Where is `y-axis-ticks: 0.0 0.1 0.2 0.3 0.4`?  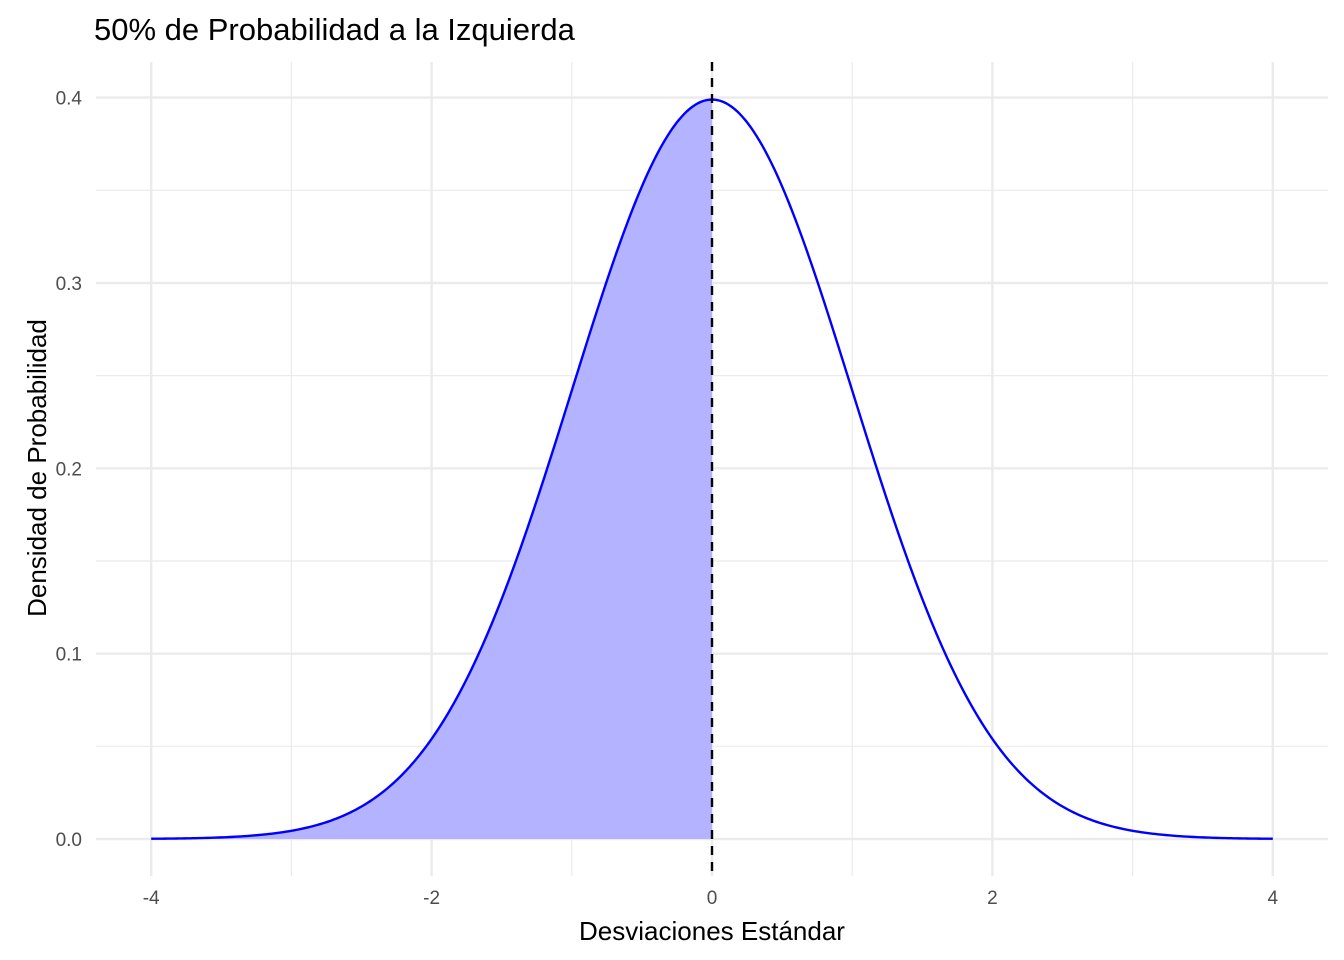 y-axis-ticks: 0.0 0.1 0.2 0.3 0.4 is located at coordinates (69, 470).